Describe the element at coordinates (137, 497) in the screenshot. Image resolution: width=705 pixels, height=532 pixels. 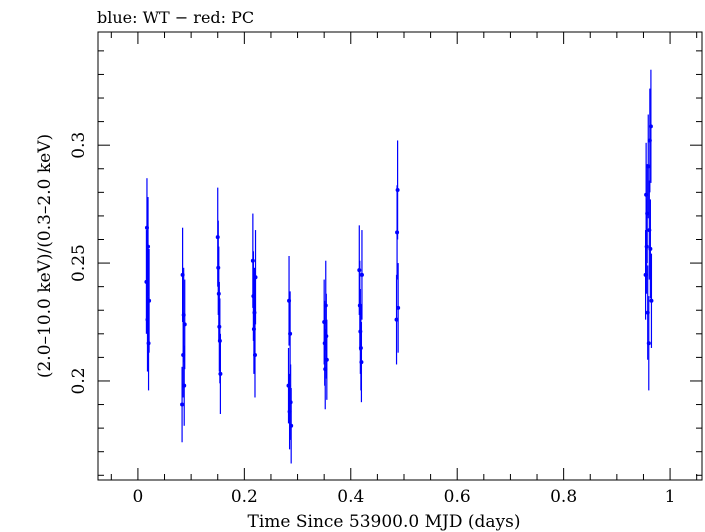
I see `x-tick-label: 0` at that location.